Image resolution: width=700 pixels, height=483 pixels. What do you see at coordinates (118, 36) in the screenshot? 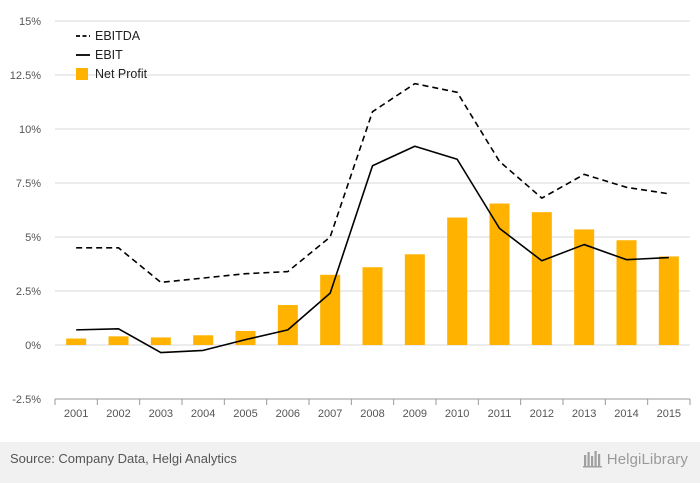
I see `legend-label: EBITDA` at bounding box center [118, 36].